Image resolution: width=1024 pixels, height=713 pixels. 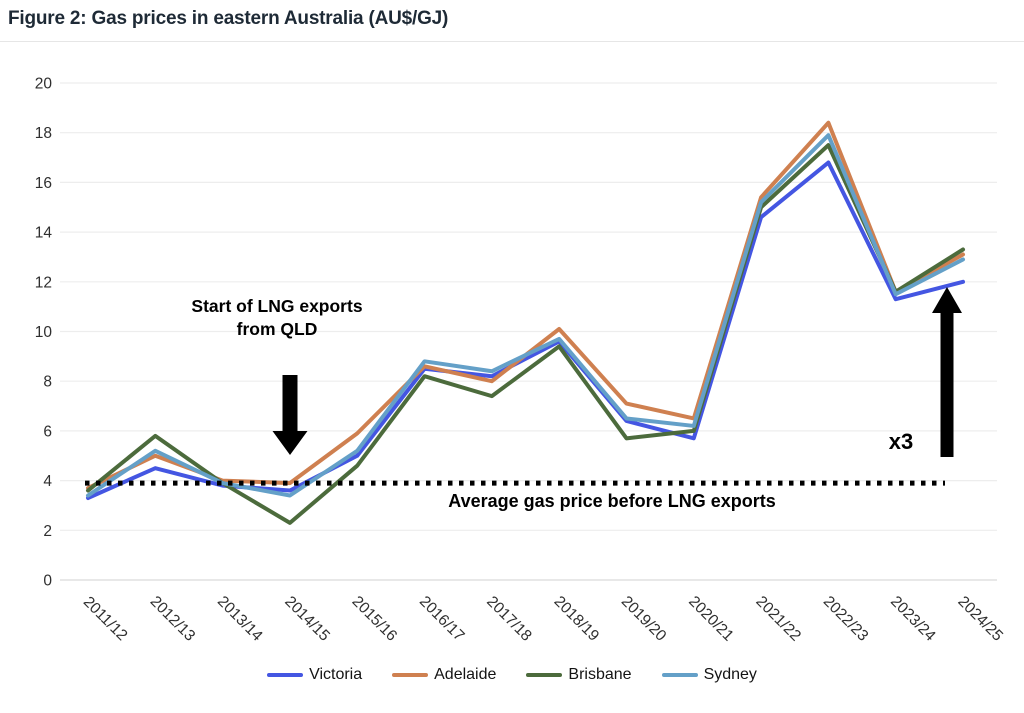 I want to click on annotation-average-price-label: Average gas price before LNG exports, so click(x=611, y=501).